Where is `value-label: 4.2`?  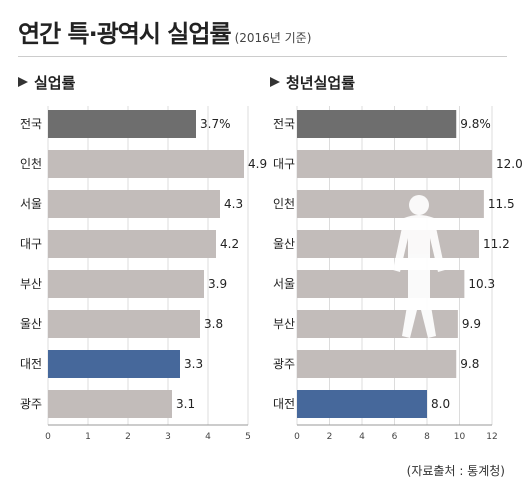
value-label: 4.2 is located at coordinates (229, 244).